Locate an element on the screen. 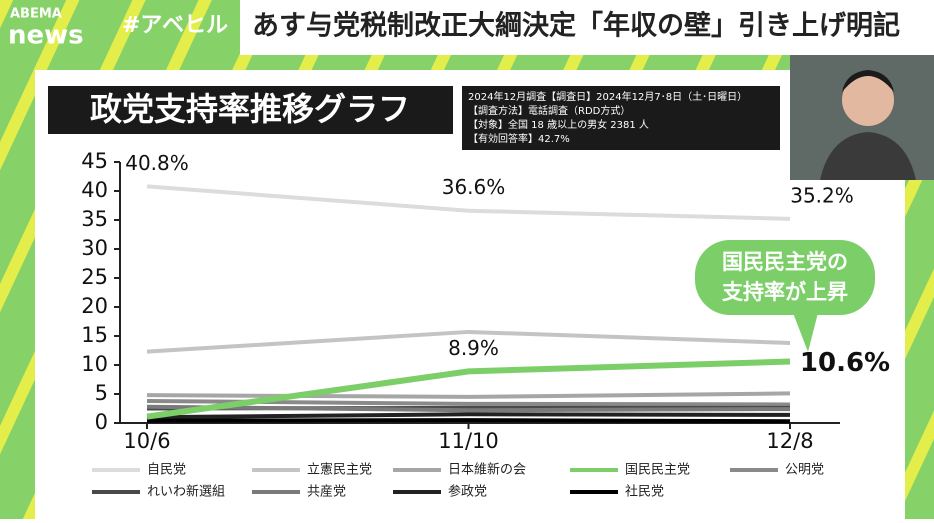  legend-label: れいわ新選組 is located at coordinates (186, 492).